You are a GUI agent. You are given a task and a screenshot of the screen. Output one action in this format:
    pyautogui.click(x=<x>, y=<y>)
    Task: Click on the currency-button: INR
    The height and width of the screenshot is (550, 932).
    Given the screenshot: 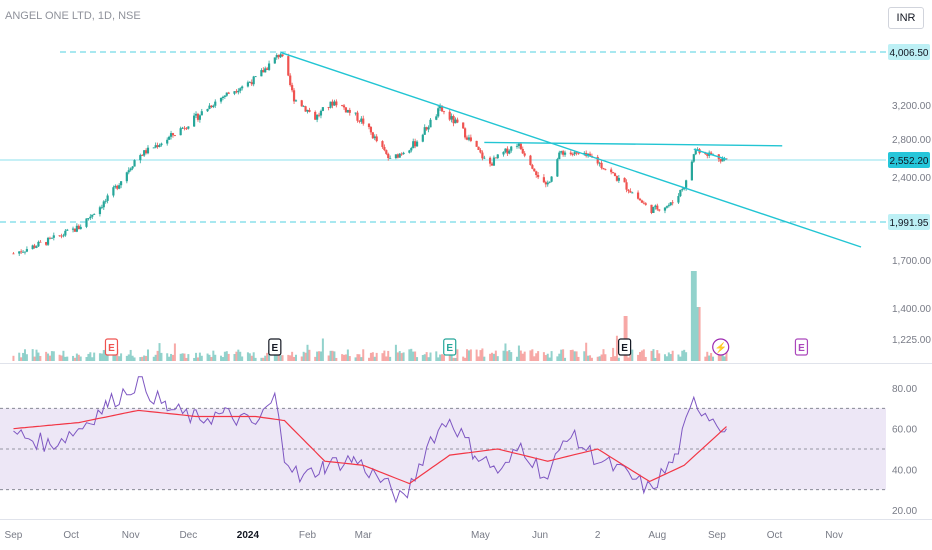 What is the action you would take?
    pyautogui.click(x=906, y=18)
    